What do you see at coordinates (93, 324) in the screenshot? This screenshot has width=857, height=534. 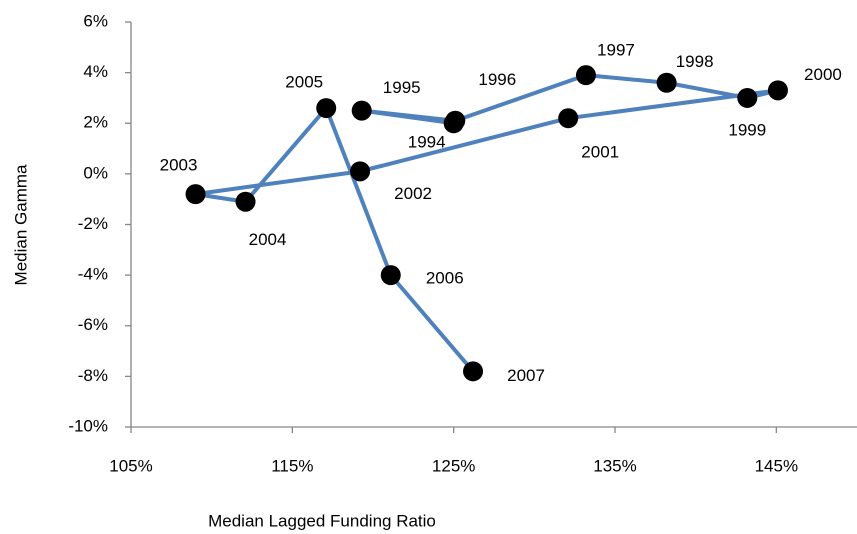 I see `y-tick-label: -6%` at bounding box center [93, 324].